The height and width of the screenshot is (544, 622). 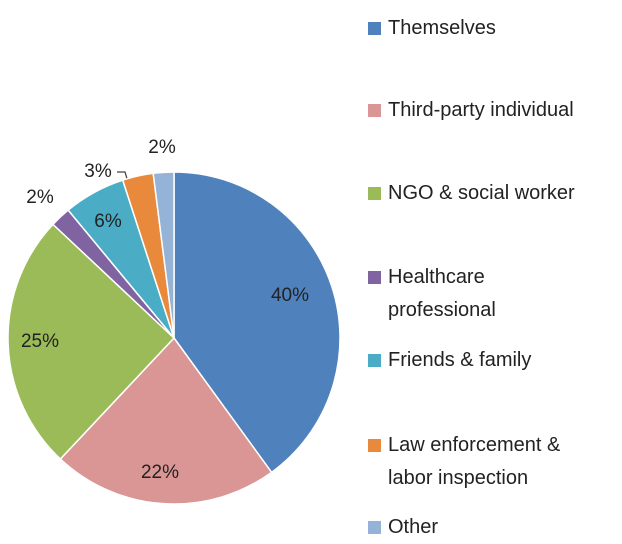 What do you see at coordinates (442, 28) in the screenshot?
I see `legend-label: Themselves` at bounding box center [442, 28].